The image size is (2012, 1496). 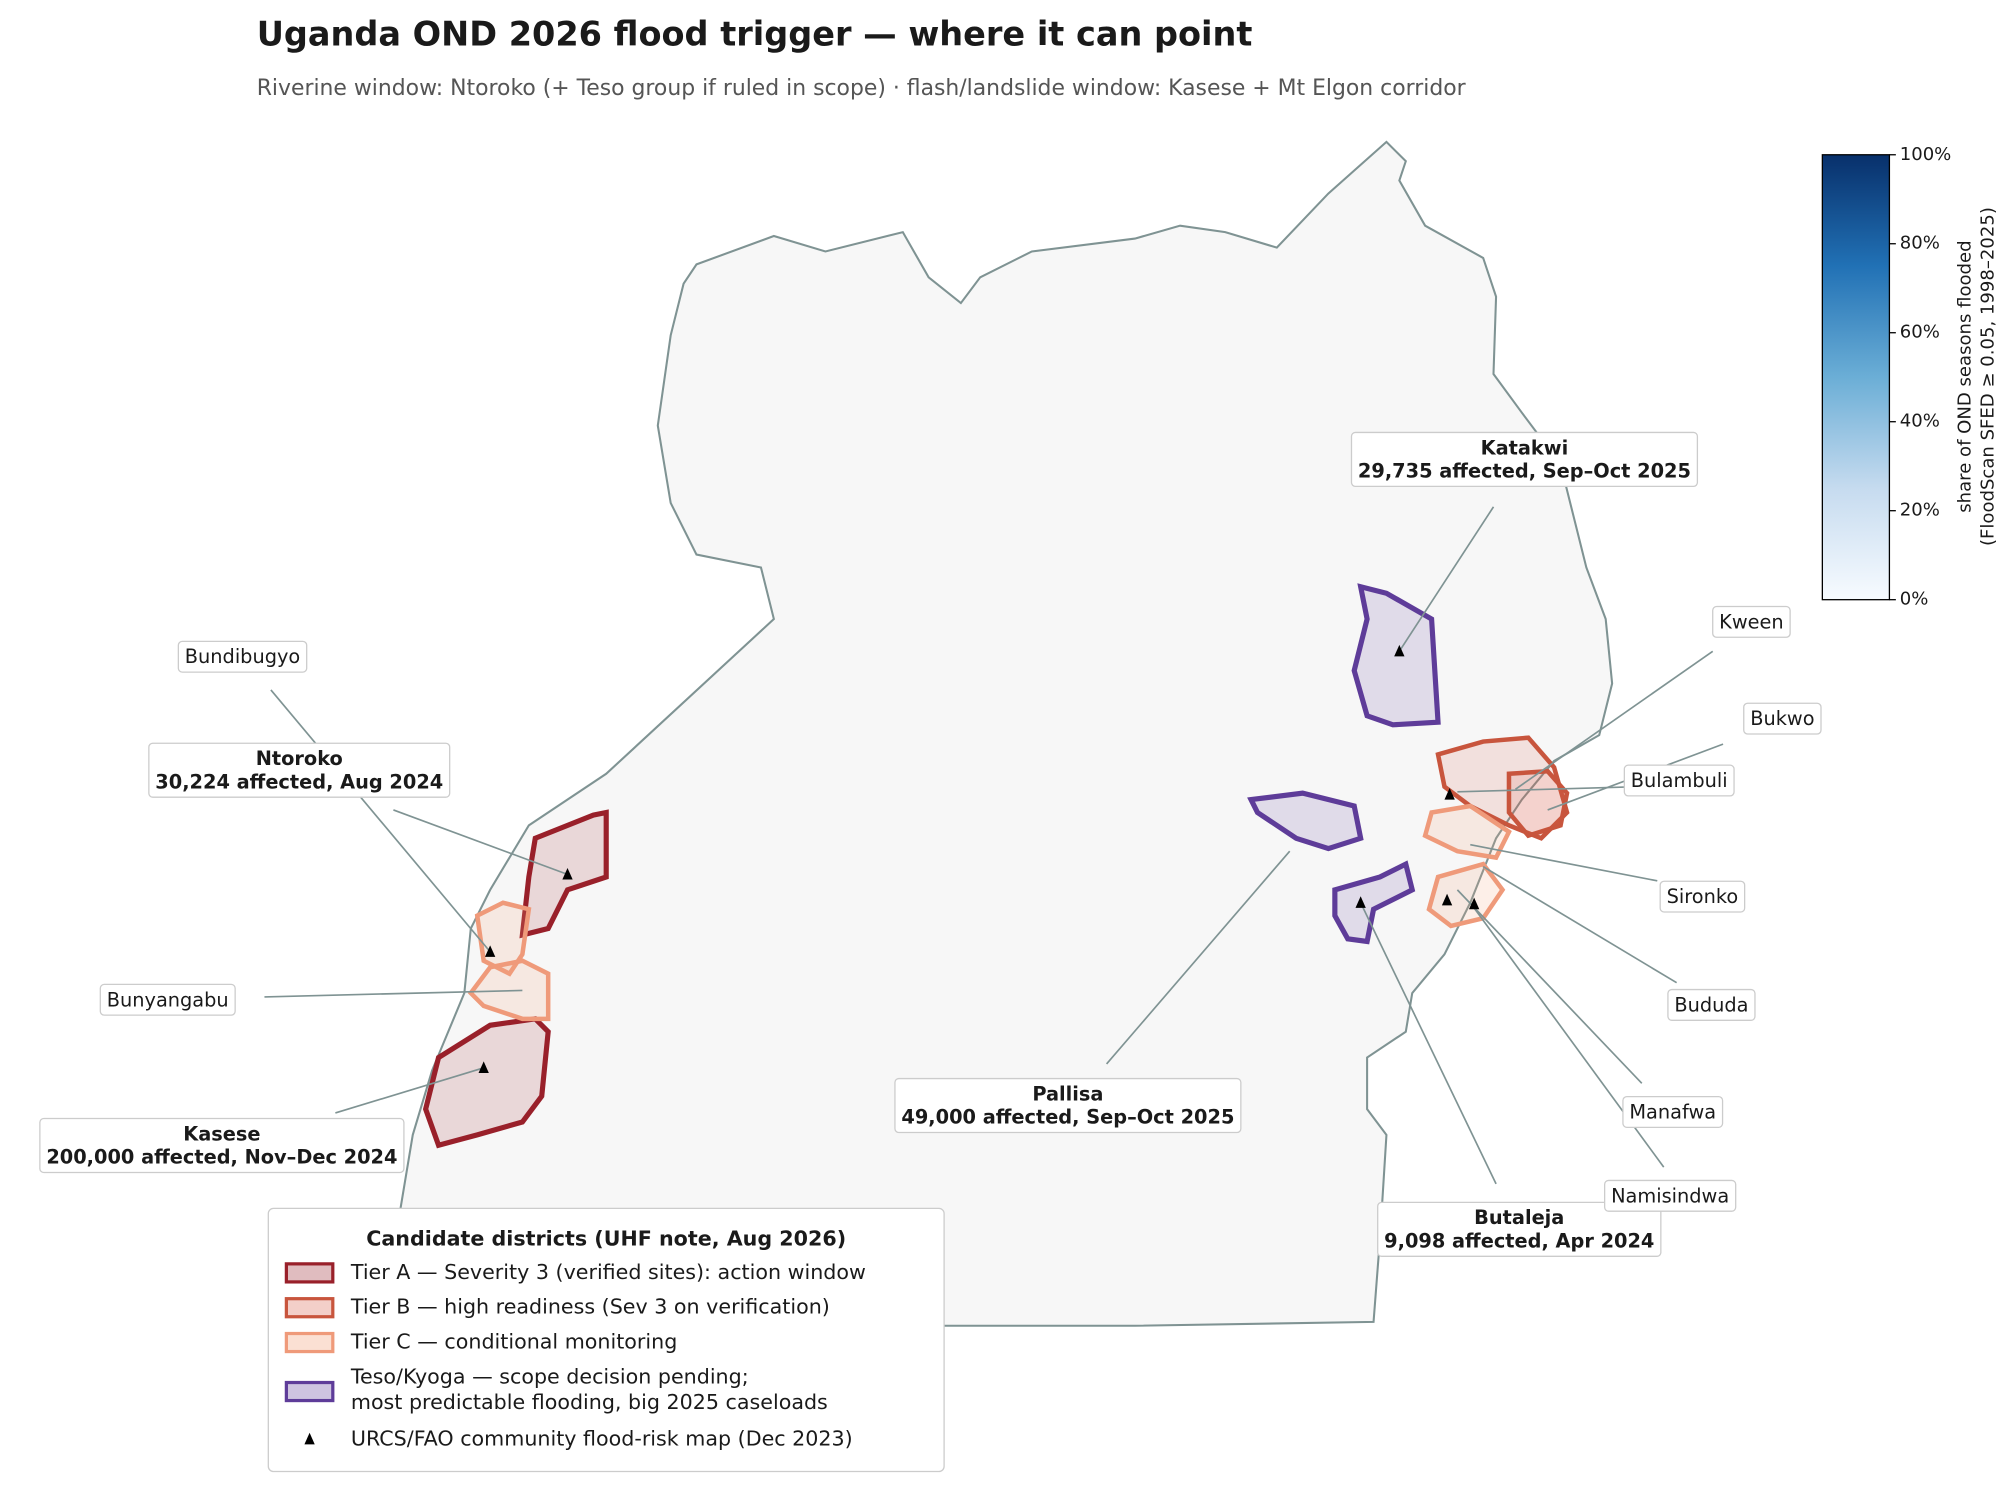 What do you see at coordinates (1067, 1093) in the screenshot?
I see `annotation-name: Pallisa` at bounding box center [1067, 1093].